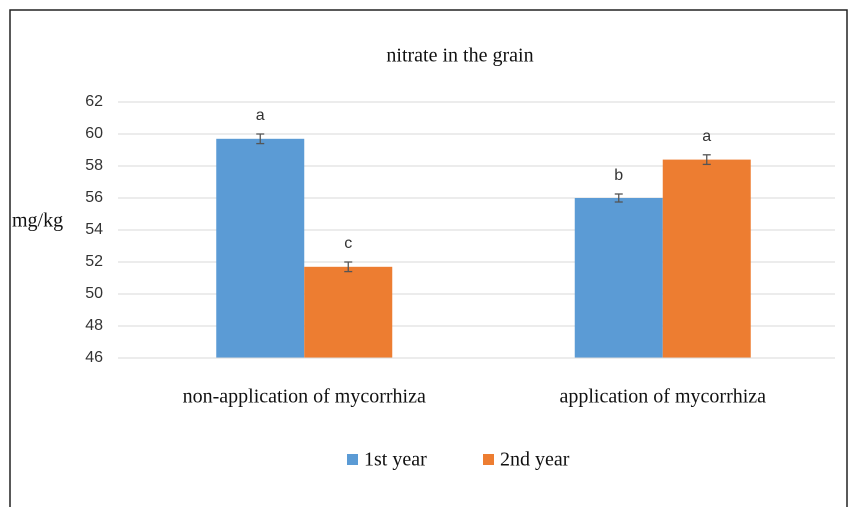 The width and height of the screenshot is (856, 507). What do you see at coordinates (37, 221) in the screenshot?
I see `y-axis-label: mg/kg` at bounding box center [37, 221].